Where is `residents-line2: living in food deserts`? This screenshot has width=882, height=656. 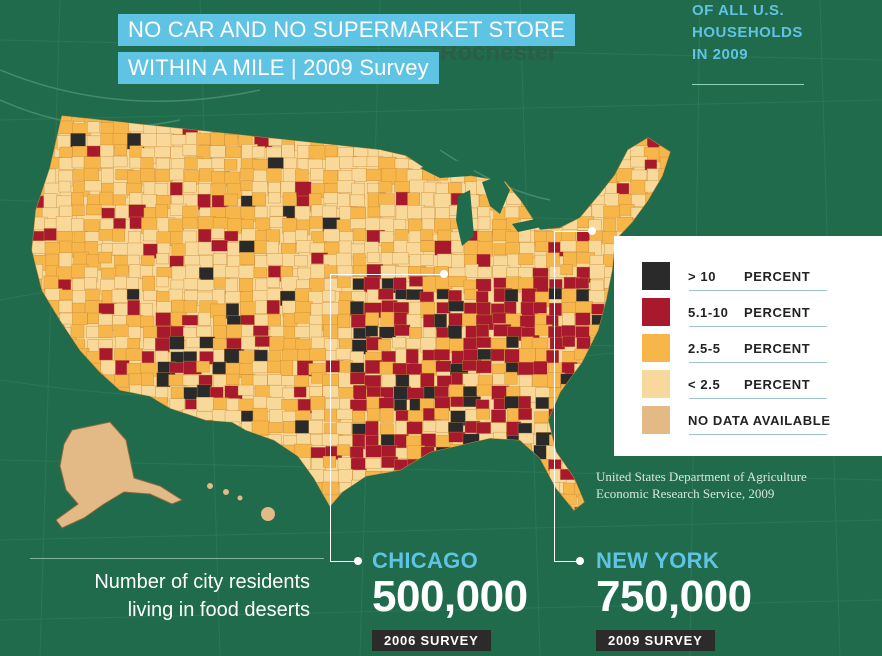
residents-line2: living in food deserts is located at coordinates (218, 610).